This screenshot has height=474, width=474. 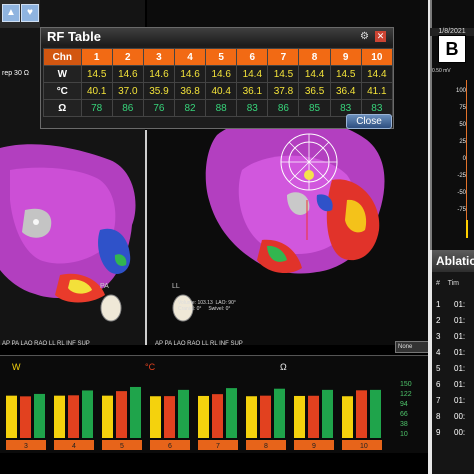 What do you see at coordinates (62, 108) in the screenshot?
I see `rf-row-label: Ω` at bounding box center [62, 108].